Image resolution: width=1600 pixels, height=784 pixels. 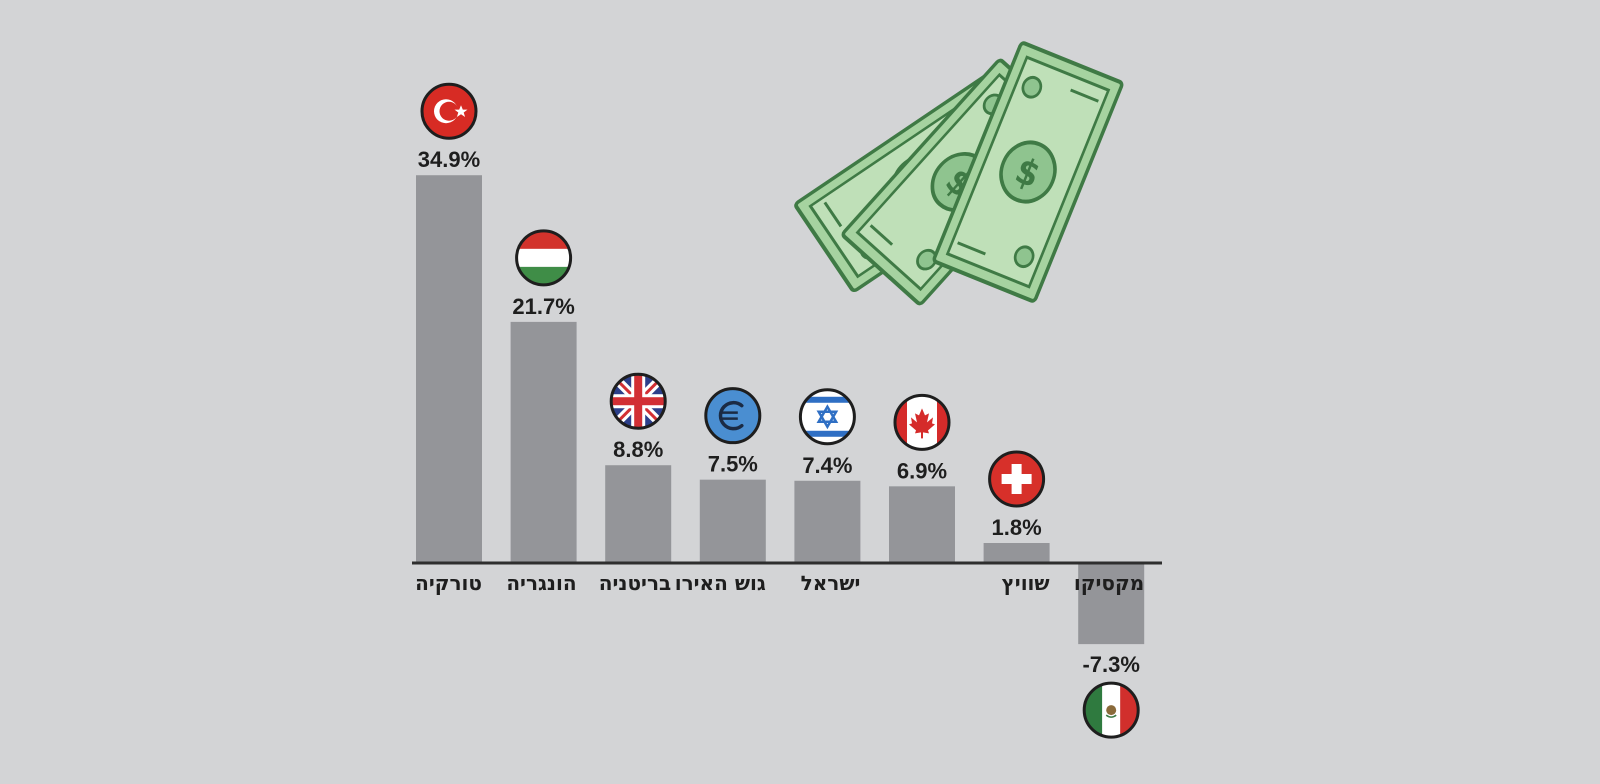 I want to click on category-label-0: טורקיה, so click(x=448, y=583).